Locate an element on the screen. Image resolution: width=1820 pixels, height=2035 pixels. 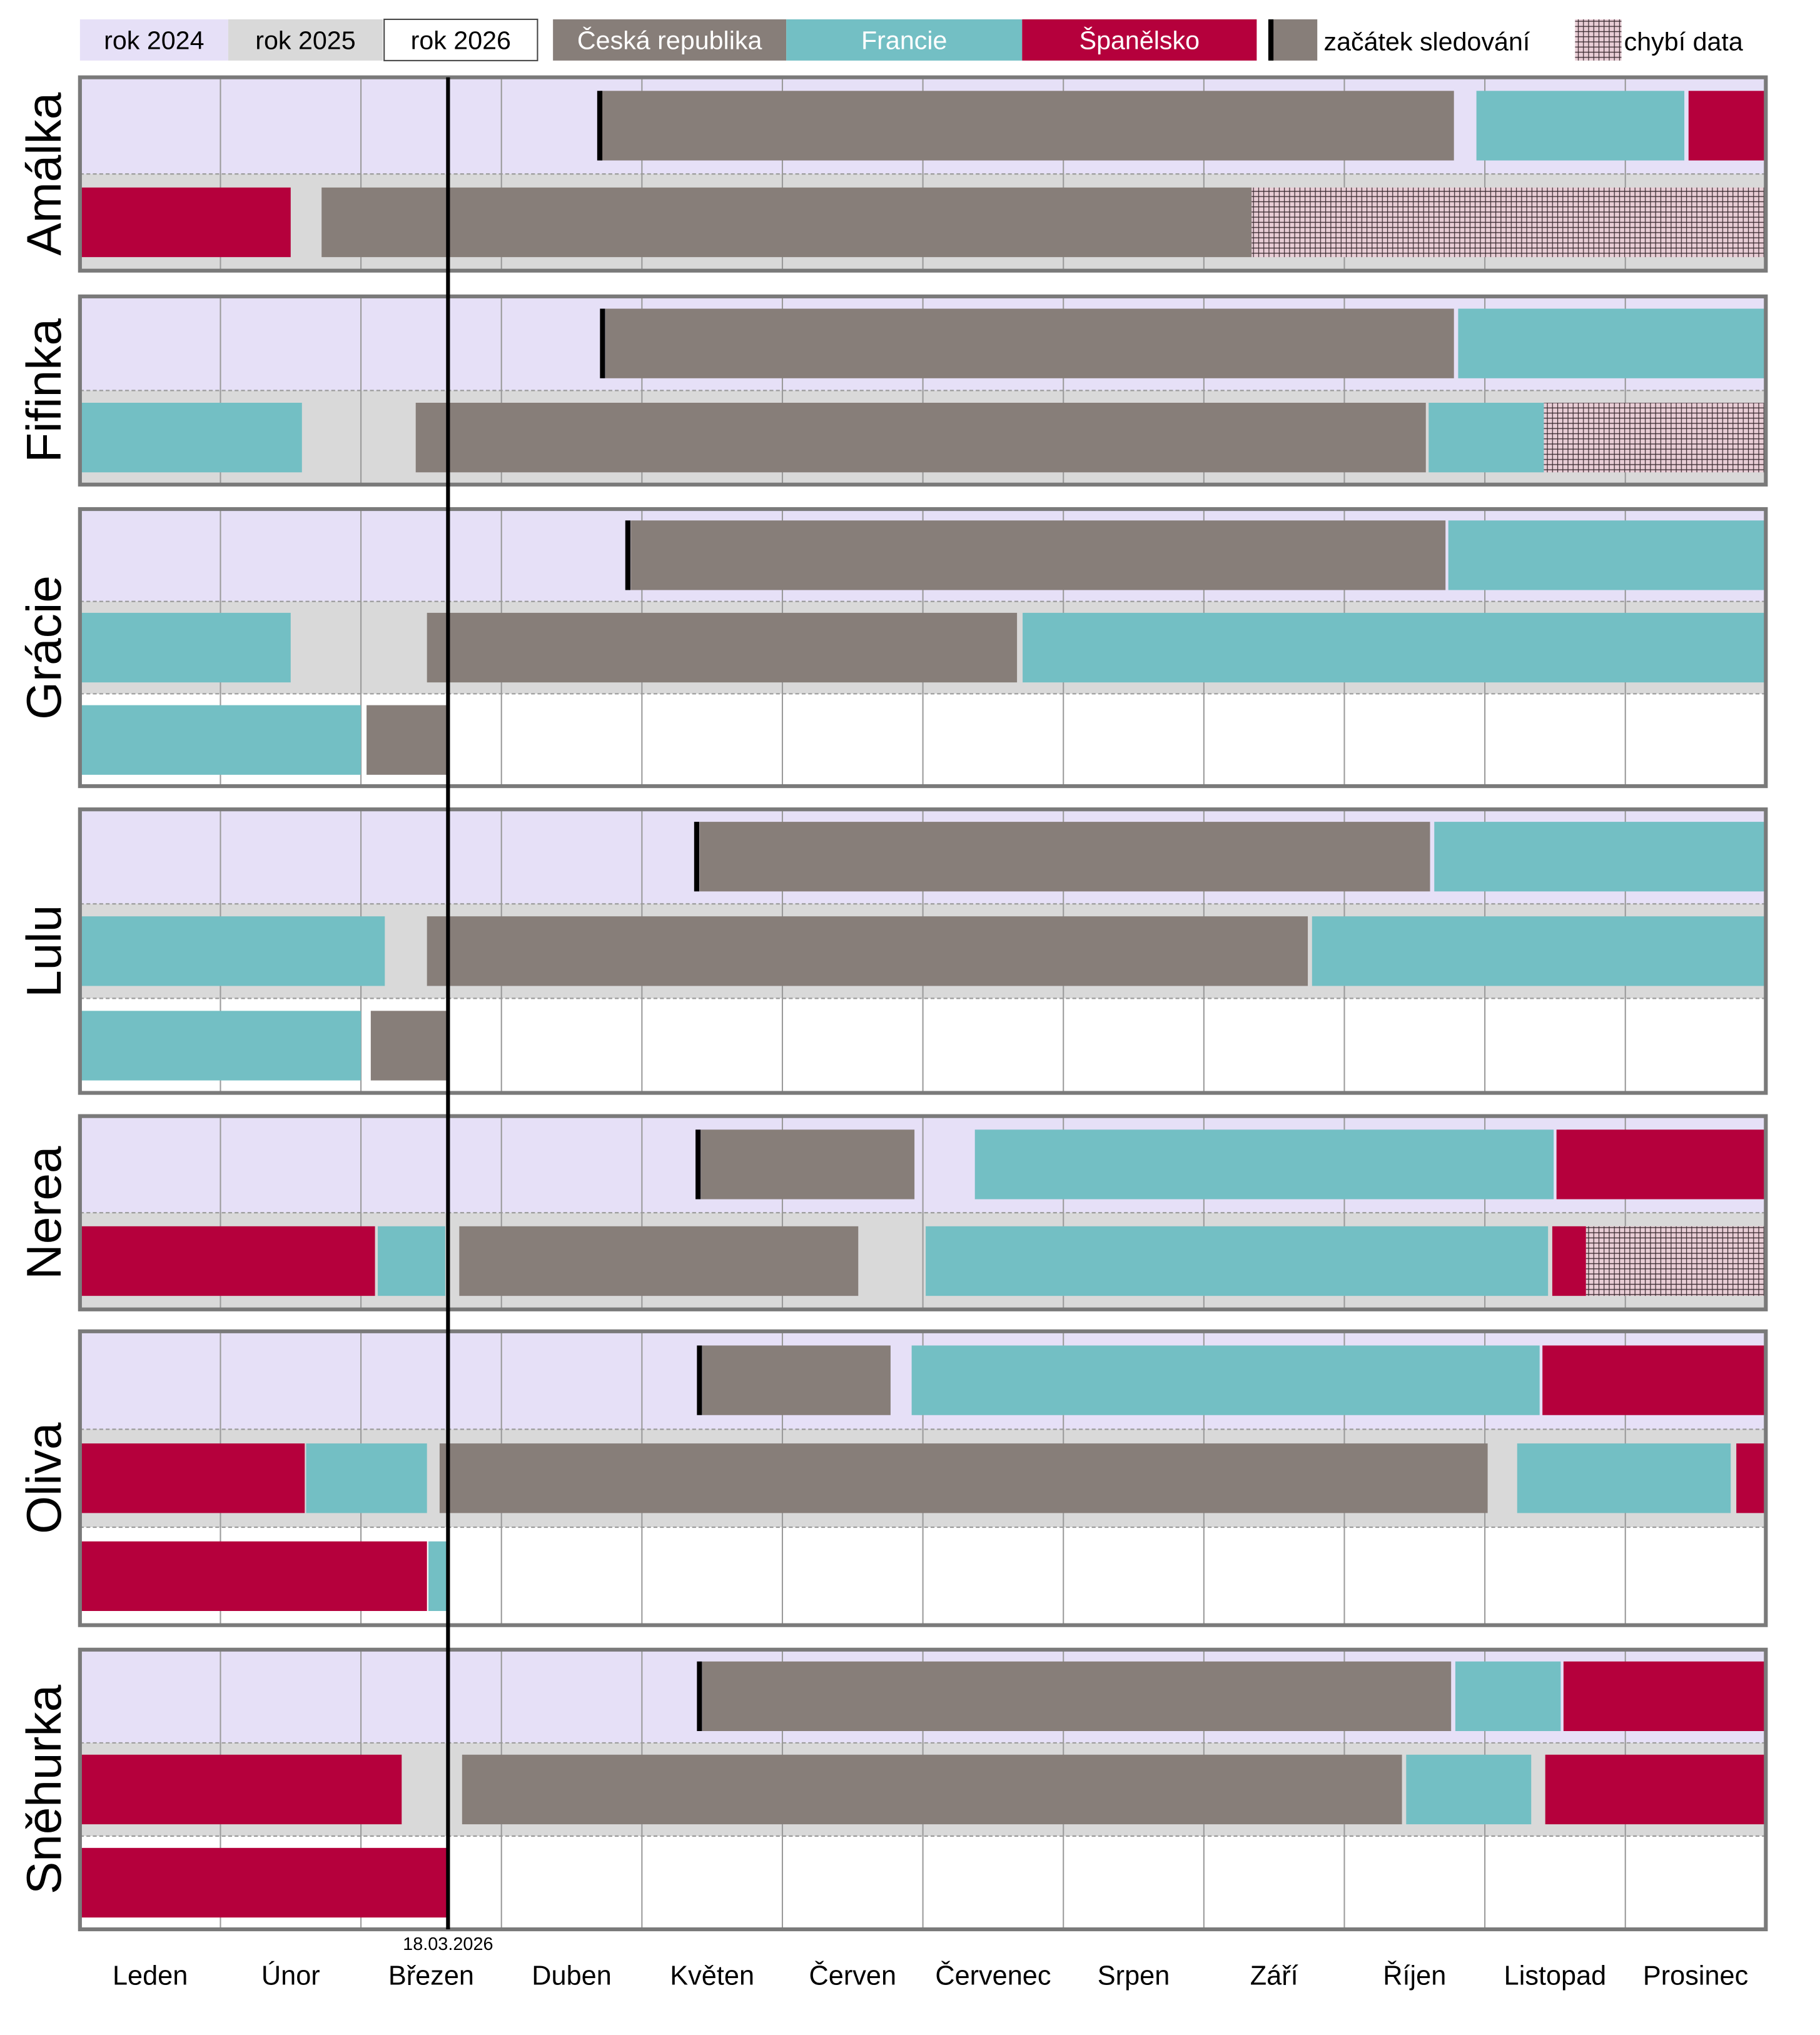
animal-name: Amálka is located at coordinates (44, 174).